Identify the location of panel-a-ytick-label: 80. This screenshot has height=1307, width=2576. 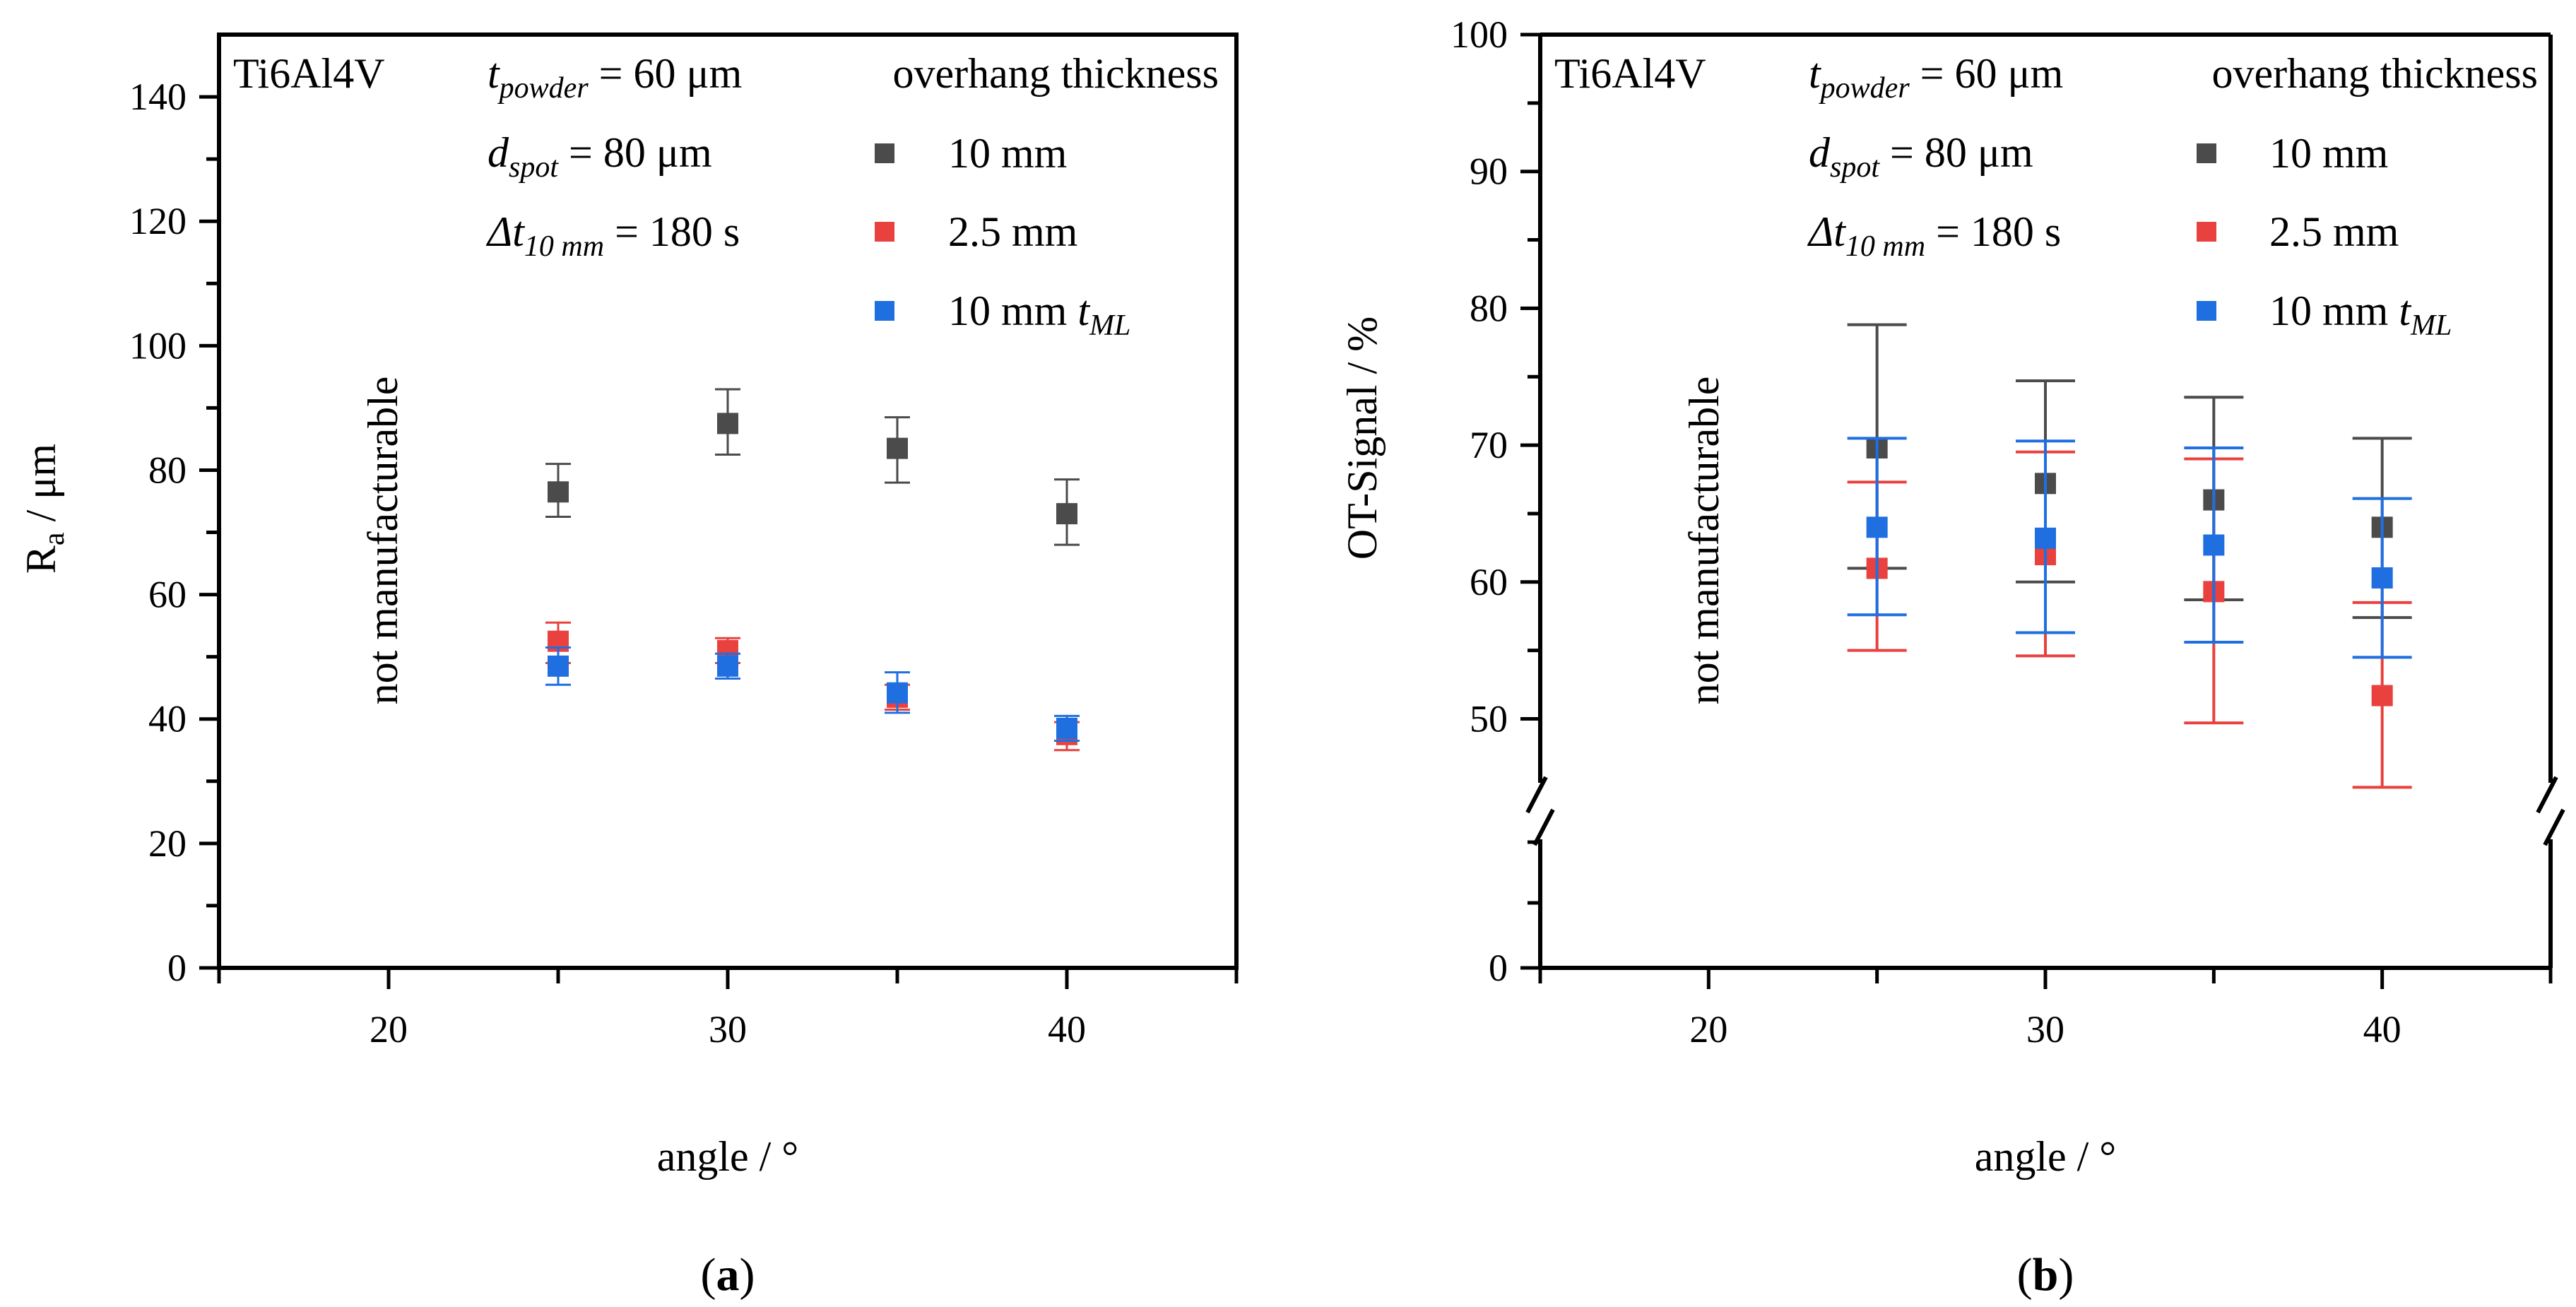
(167, 470).